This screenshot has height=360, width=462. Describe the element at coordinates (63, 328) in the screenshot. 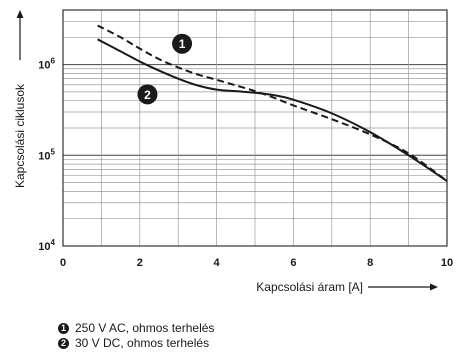

I see `legend-badge: 1` at that location.